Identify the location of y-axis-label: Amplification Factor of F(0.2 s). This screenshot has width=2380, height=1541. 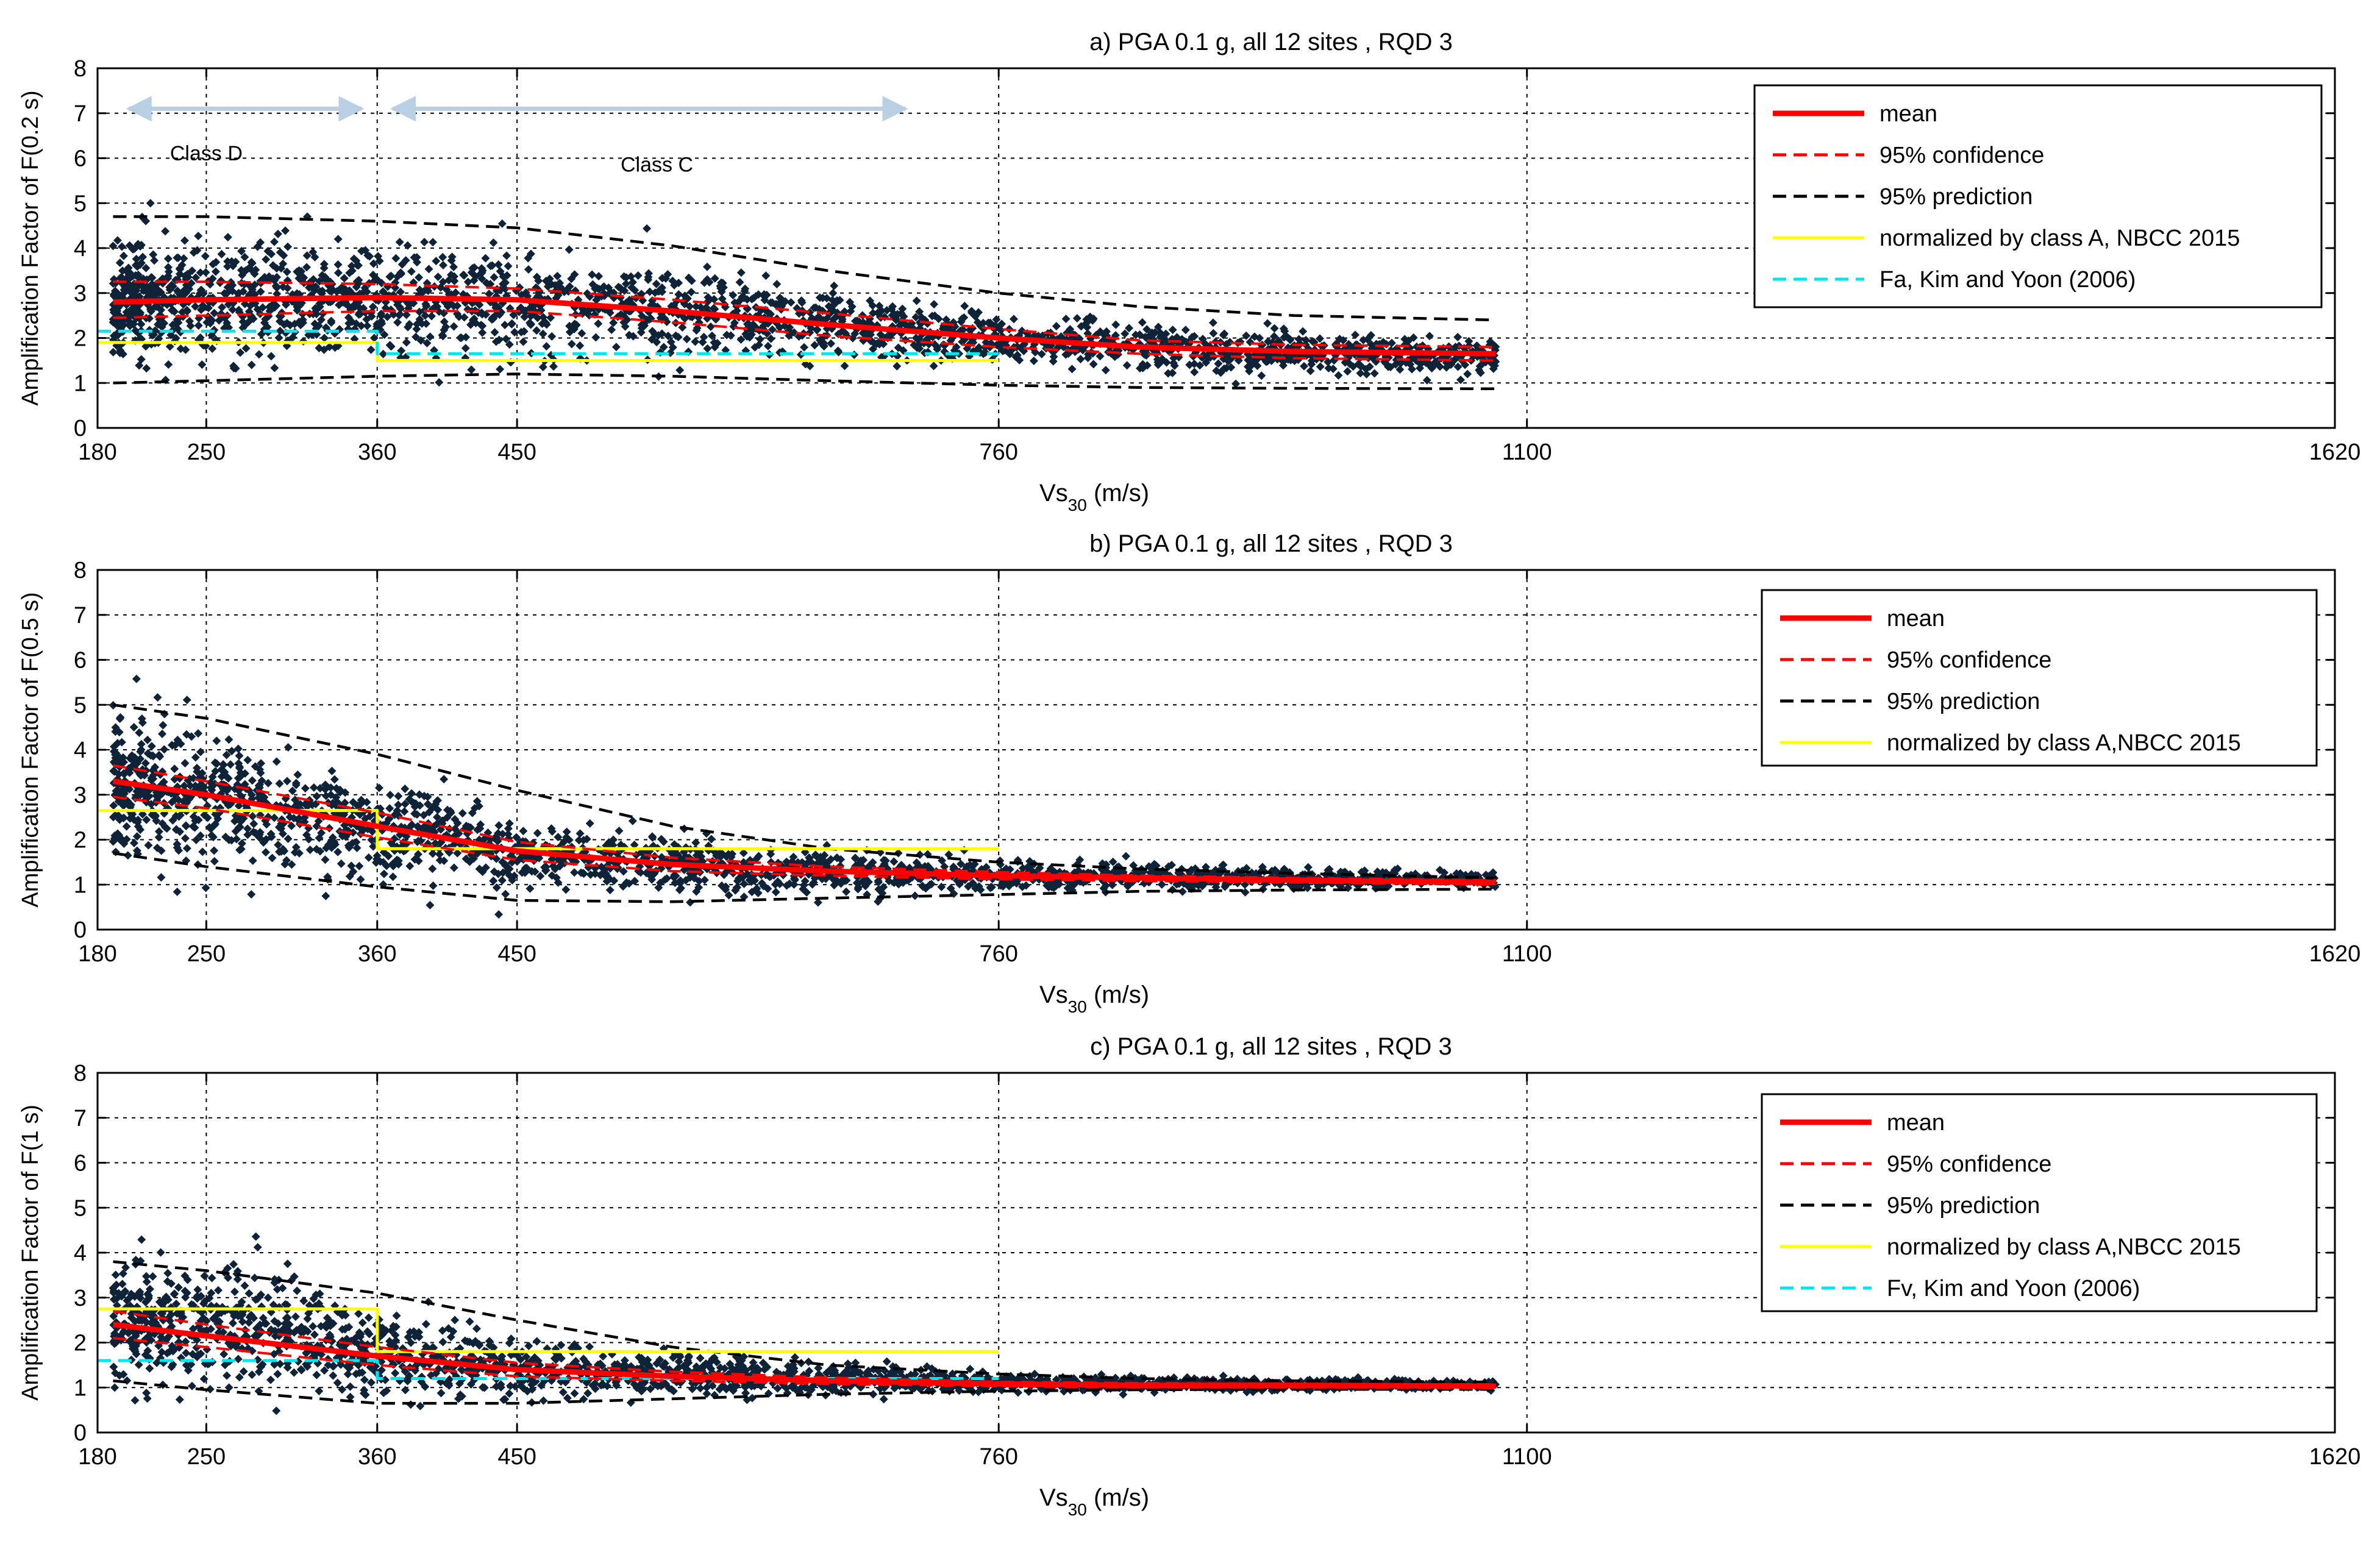
(30, 247).